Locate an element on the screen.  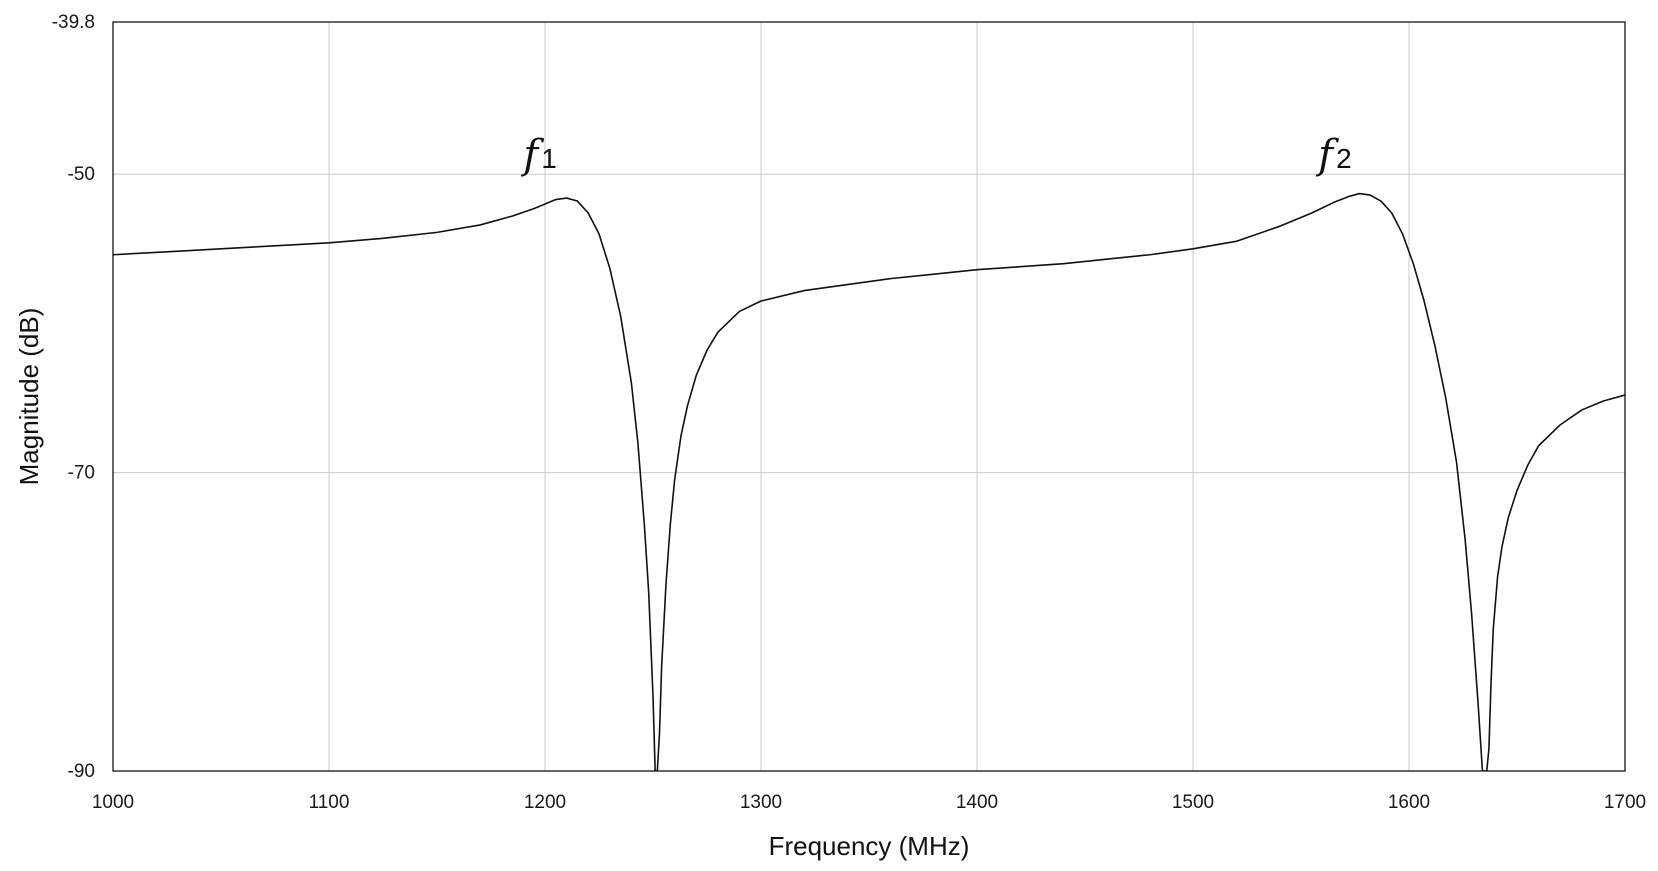
x-tick-labels: 1000 1100 1200 1300 1400 1500 1600 1700 is located at coordinates (869, 802).